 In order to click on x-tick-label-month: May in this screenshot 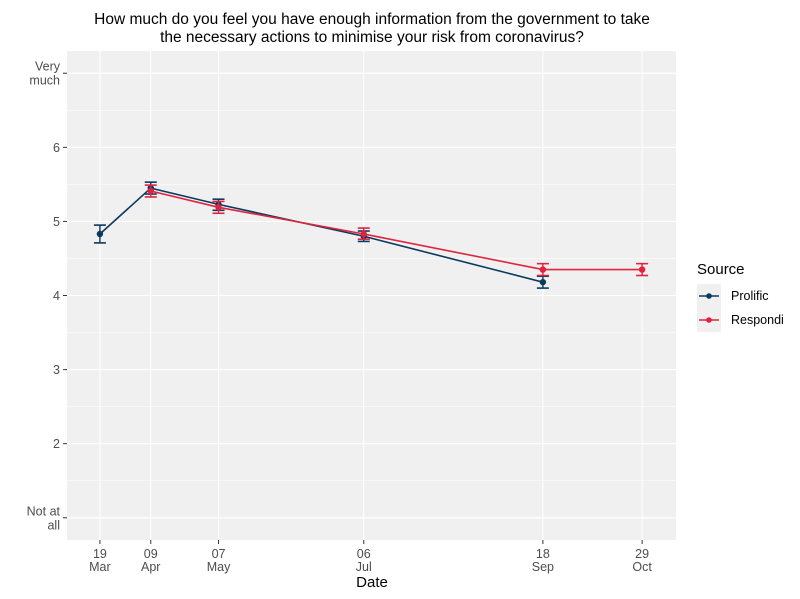, I will do `click(219, 567)`.